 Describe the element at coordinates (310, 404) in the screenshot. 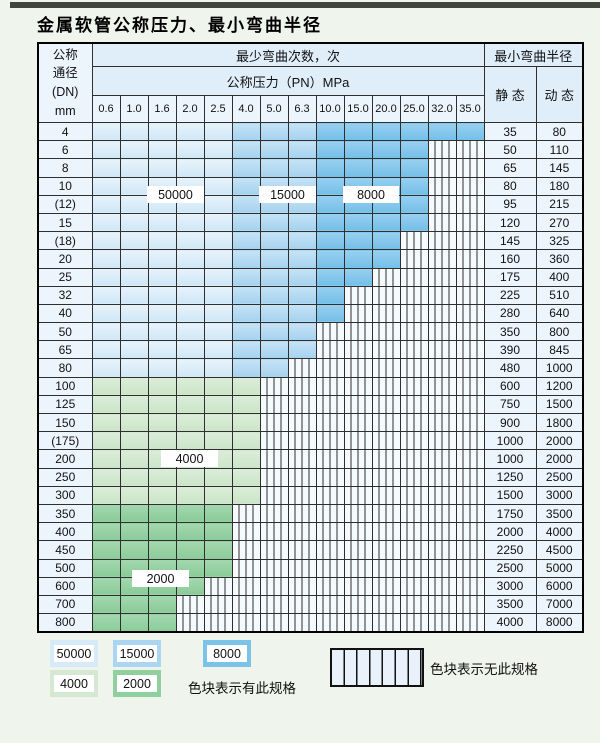

I see `table-row: 125 750 1500` at that location.